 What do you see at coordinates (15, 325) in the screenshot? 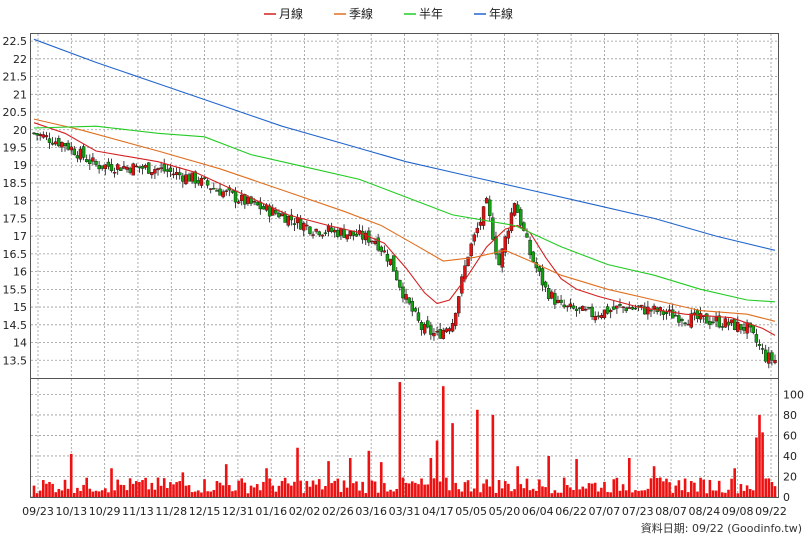
I see `price-tick-label: 14.5` at bounding box center [15, 325].